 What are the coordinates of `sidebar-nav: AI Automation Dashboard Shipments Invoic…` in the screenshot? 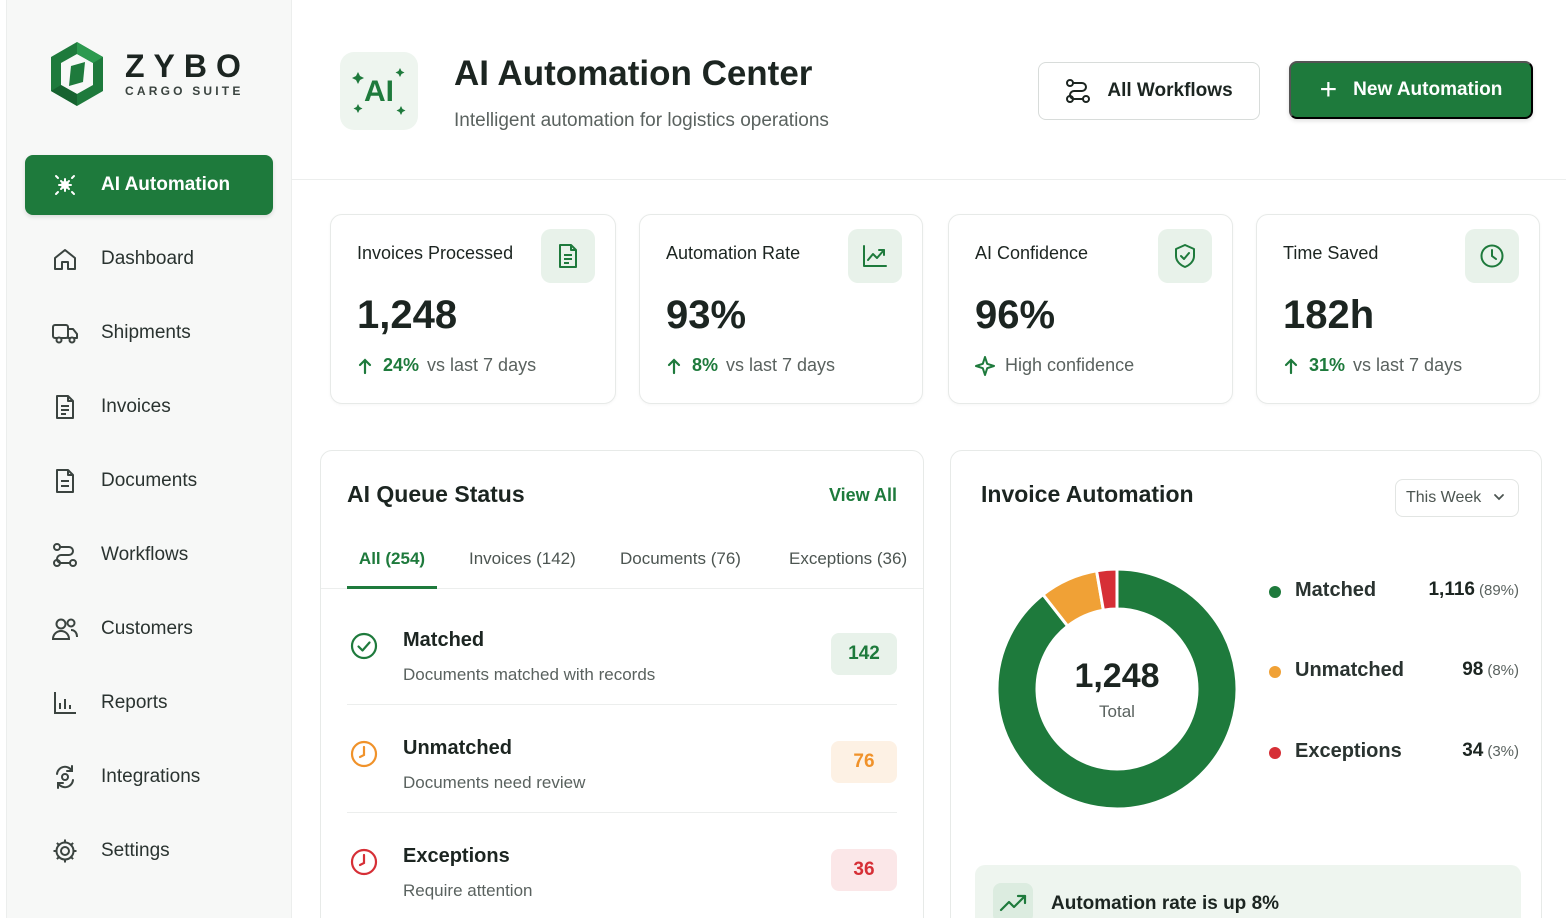 It's located at (149, 525).